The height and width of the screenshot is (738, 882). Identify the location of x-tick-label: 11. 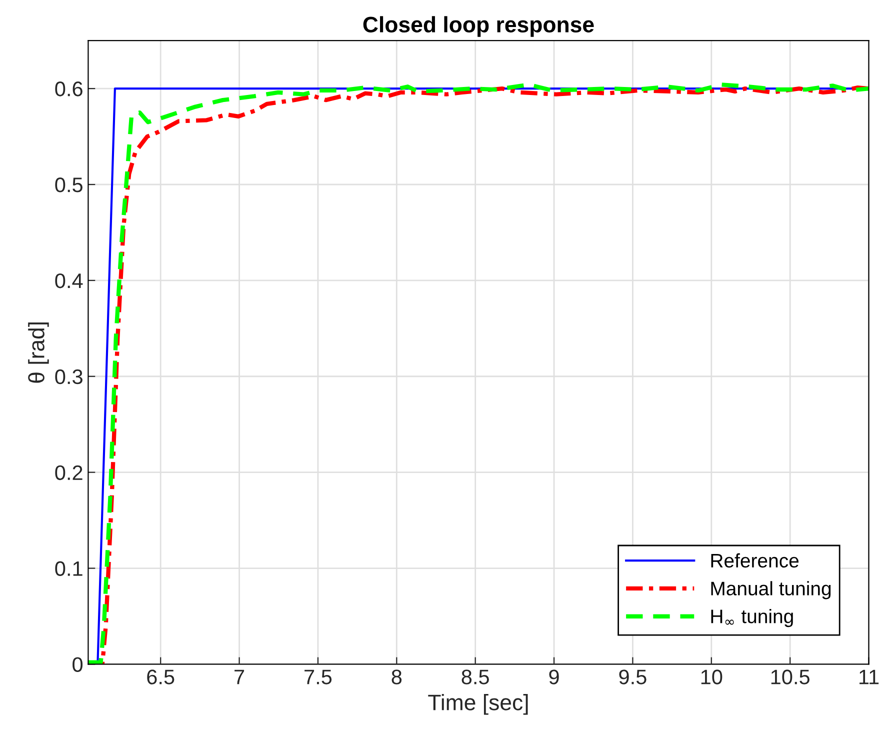
(869, 677).